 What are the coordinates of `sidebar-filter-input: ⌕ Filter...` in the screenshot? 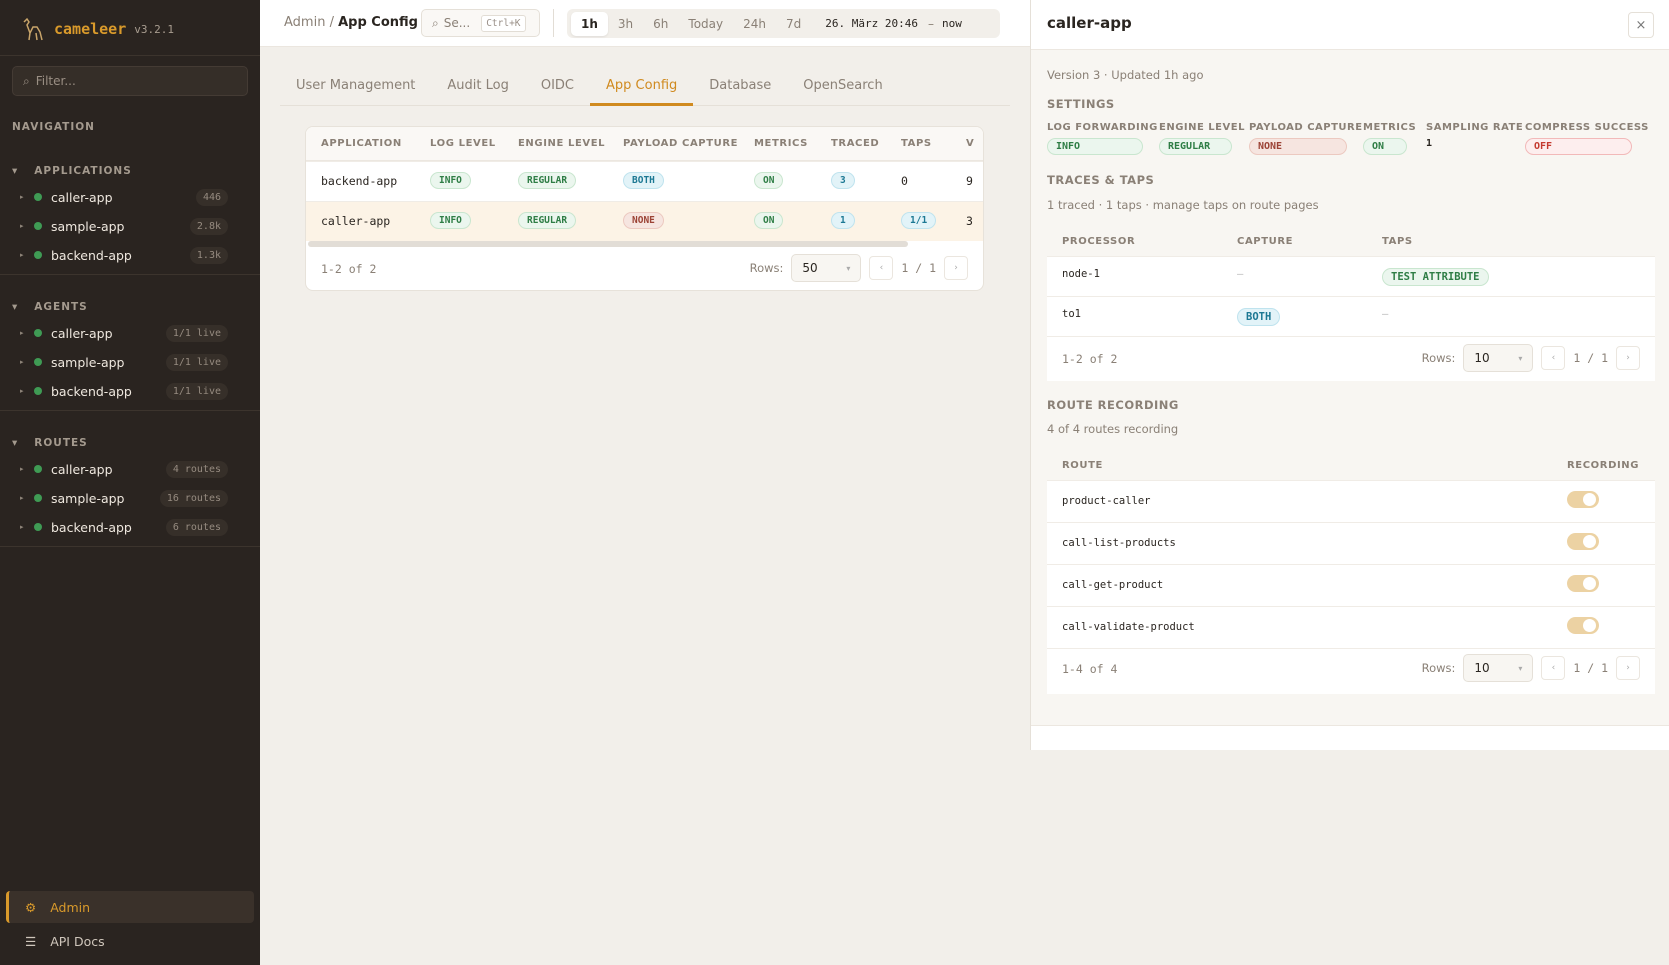 It's located at (130, 81).